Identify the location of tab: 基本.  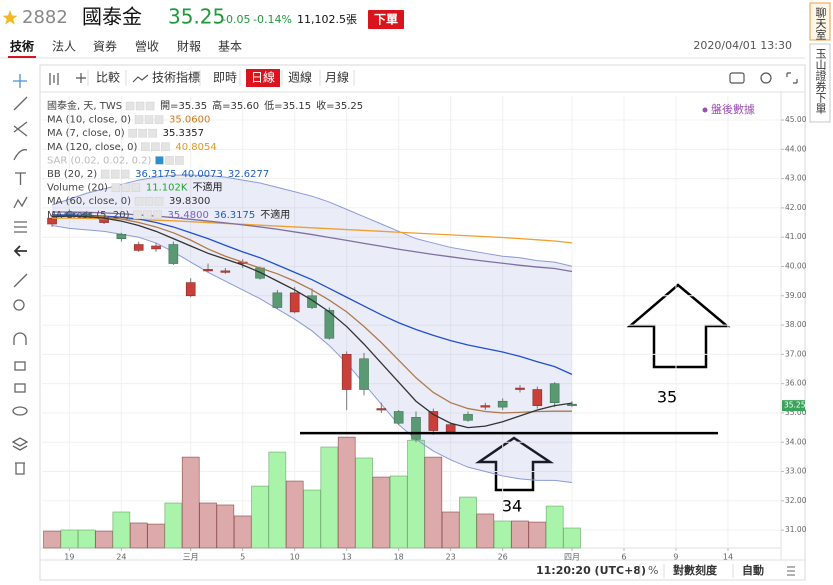
(230, 47).